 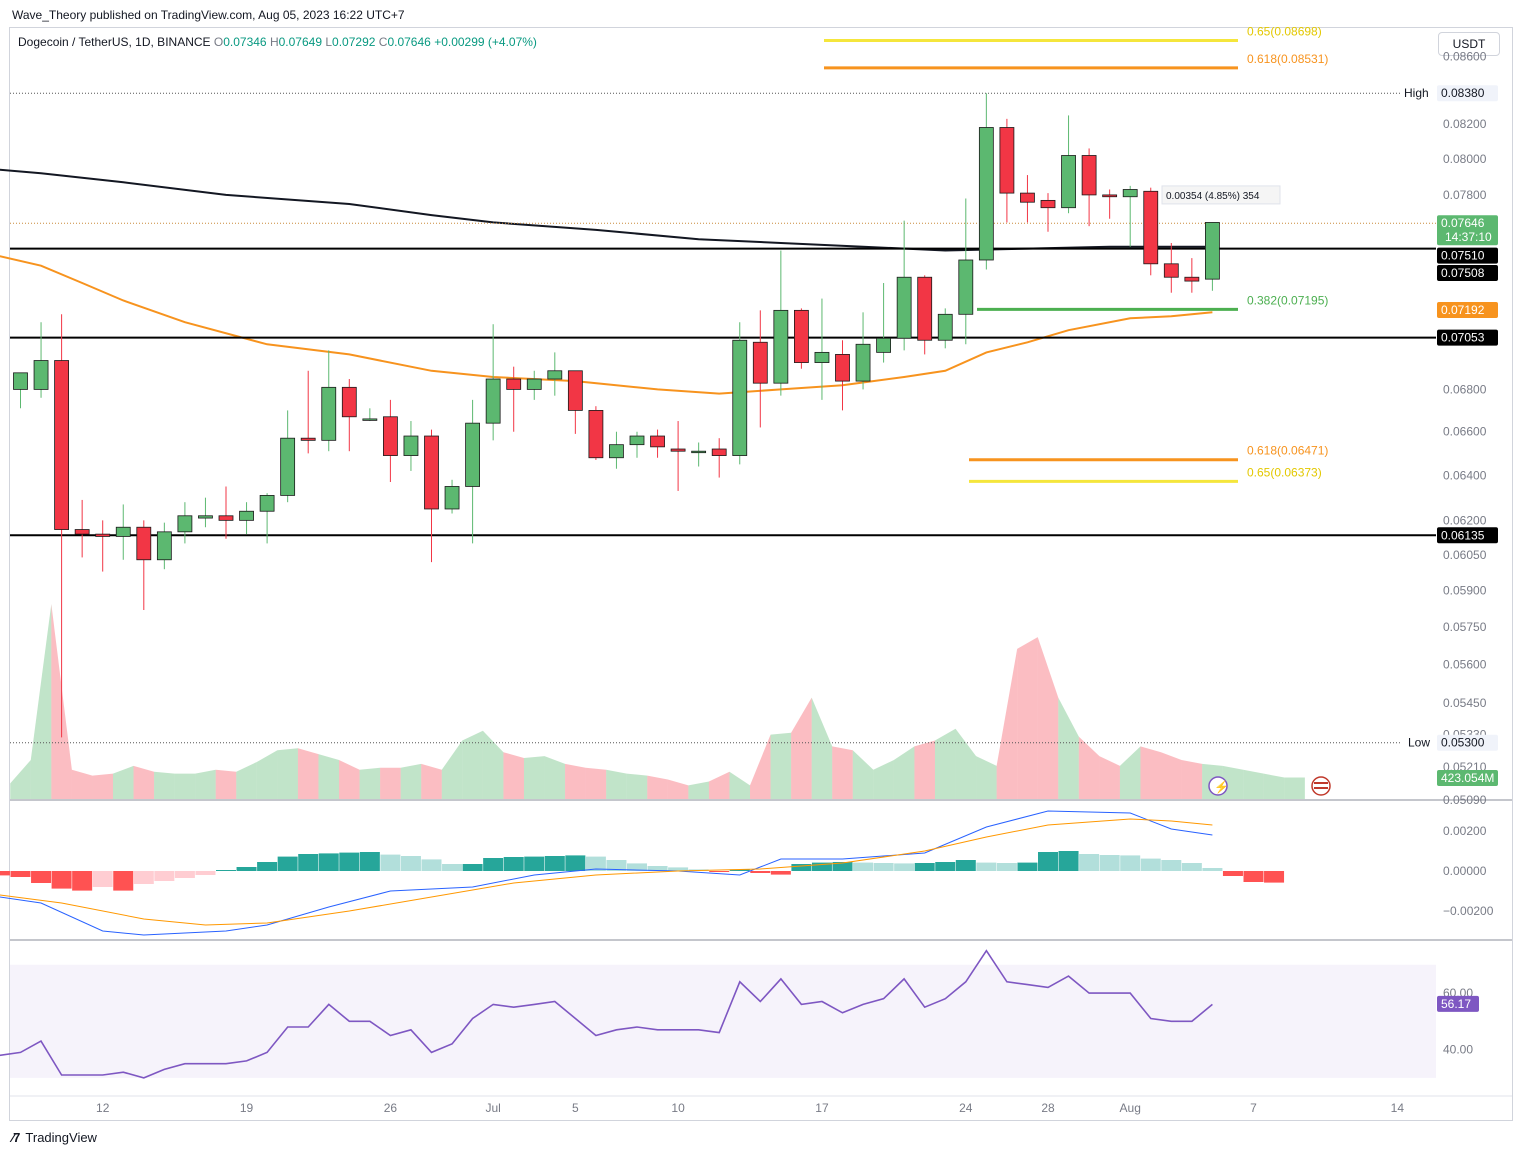 I want to click on high-value: 0.07649, so click(x=300, y=42).